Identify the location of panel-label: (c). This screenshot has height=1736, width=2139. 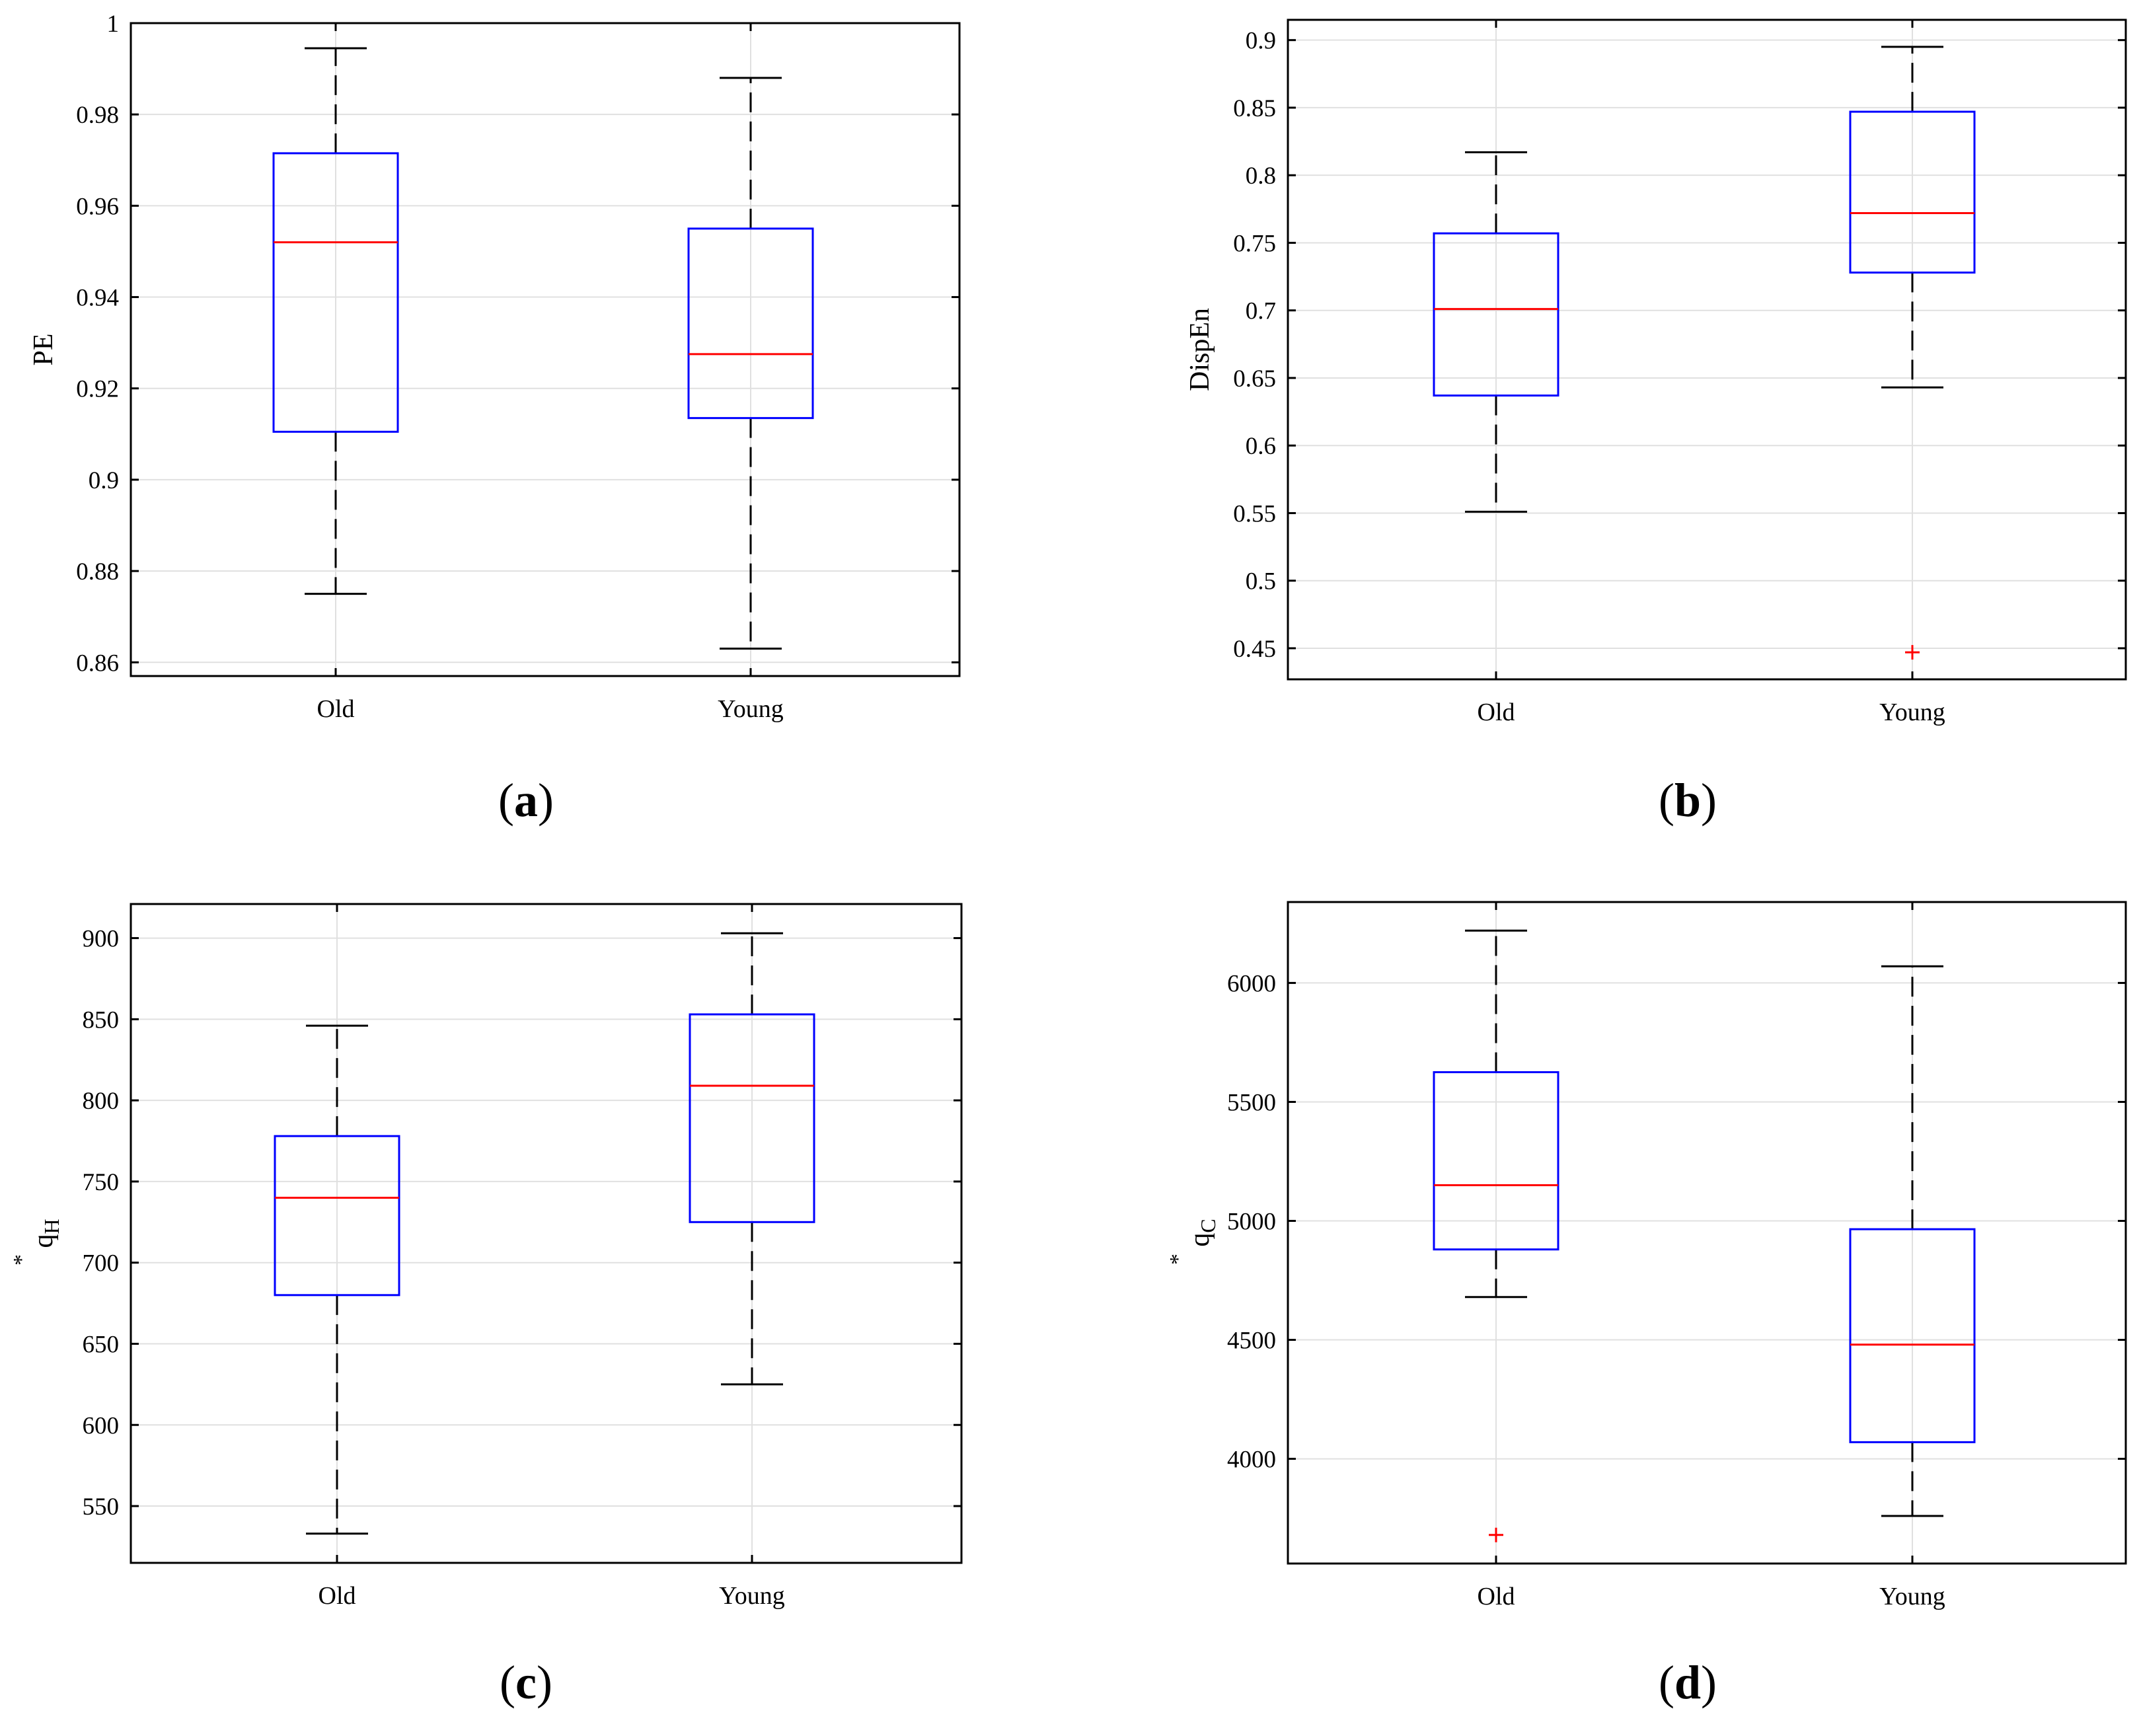
(526, 1683).